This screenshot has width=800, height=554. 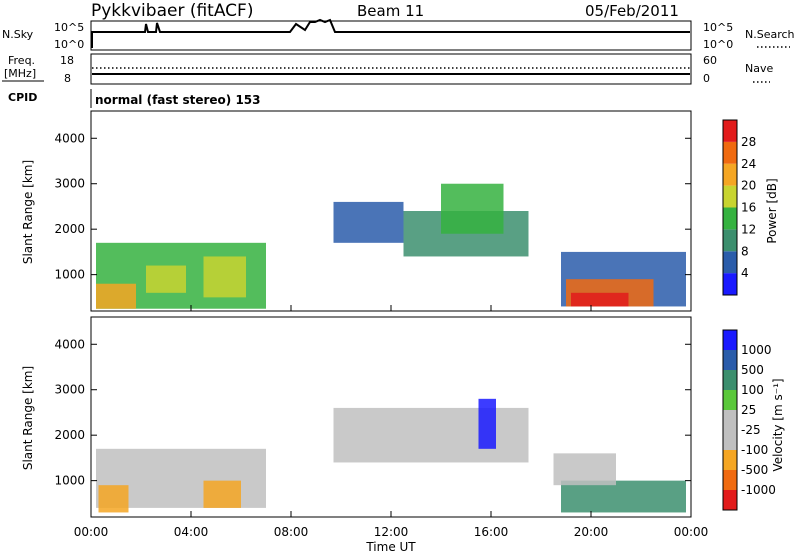 What do you see at coordinates (759, 68) in the screenshot?
I see `nave-label: Nave` at bounding box center [759, 68].